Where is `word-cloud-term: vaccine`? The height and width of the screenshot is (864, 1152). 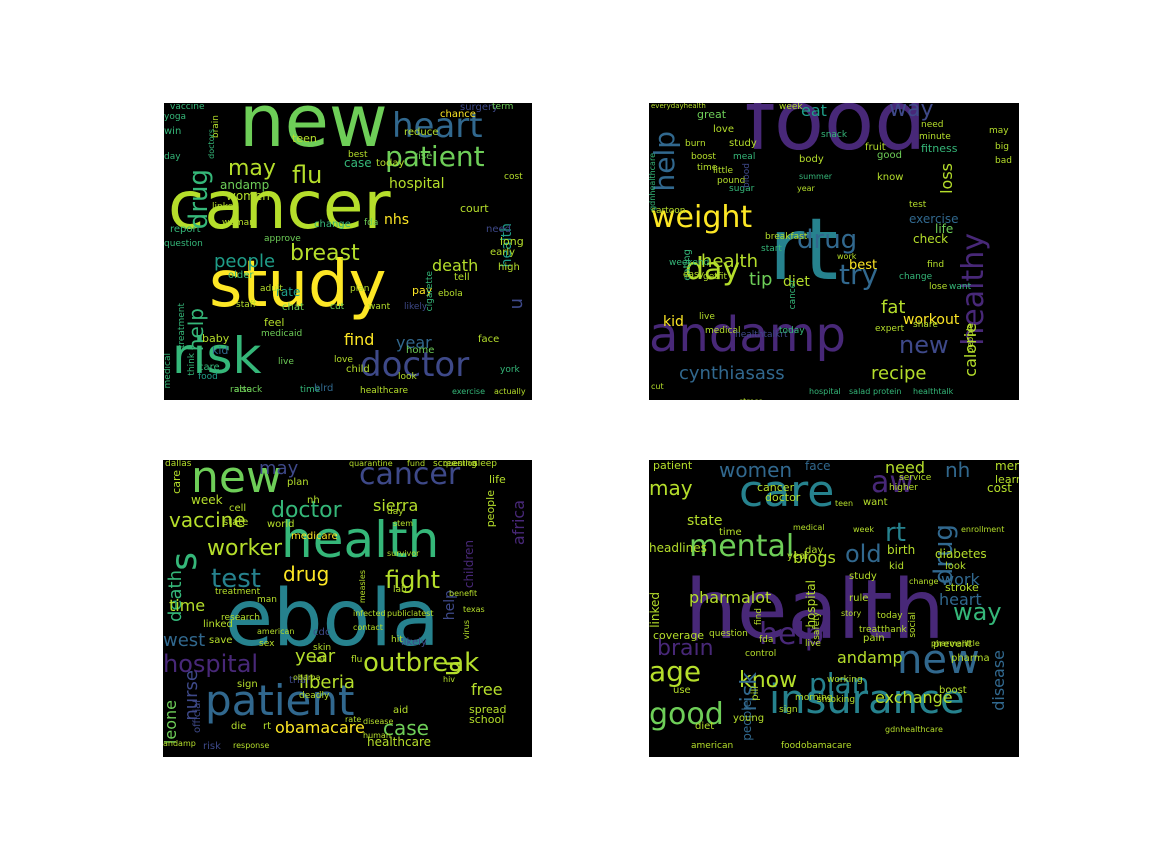 word-cloud-term: vaccine is located at coordinates (187, 107).